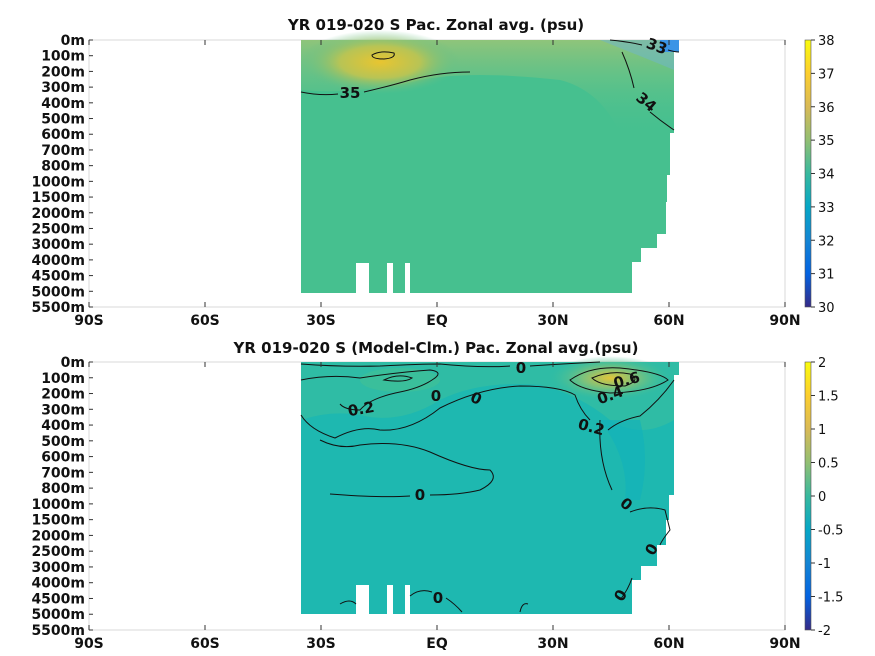  I want to click on colorbar-tick-label: 0.5, so click(828, 464).